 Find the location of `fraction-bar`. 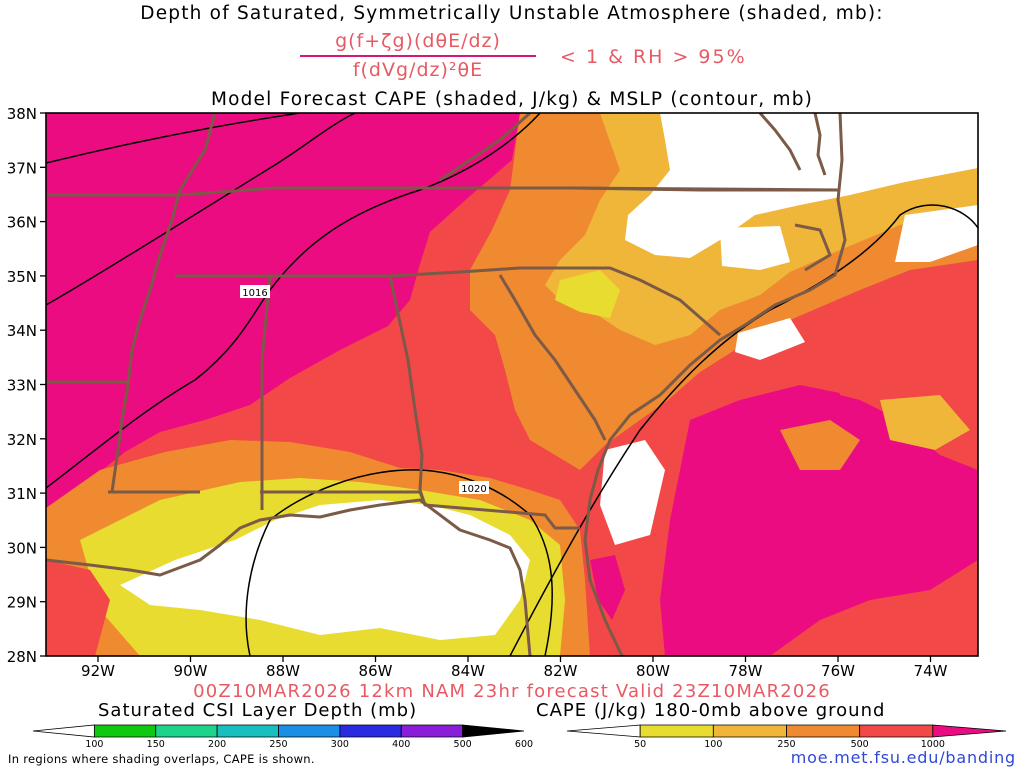

fraction-bar is located at coordinates (418, 56).